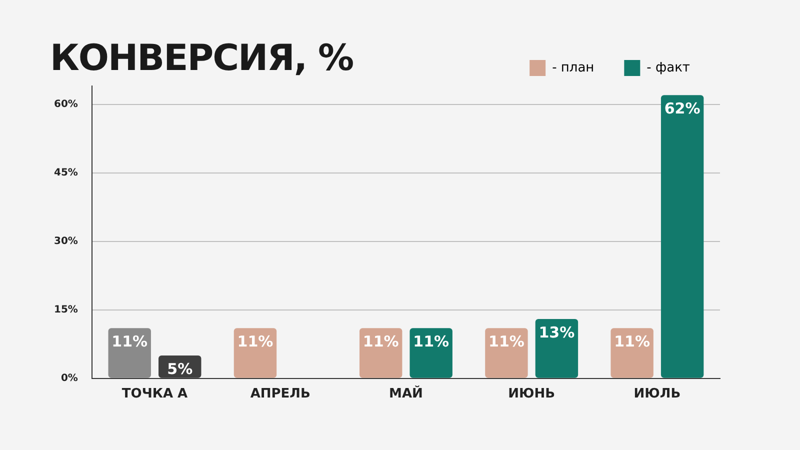 This screenshot has height=450, width=800. I want to click on legend-label: - план, so click(573, 68).